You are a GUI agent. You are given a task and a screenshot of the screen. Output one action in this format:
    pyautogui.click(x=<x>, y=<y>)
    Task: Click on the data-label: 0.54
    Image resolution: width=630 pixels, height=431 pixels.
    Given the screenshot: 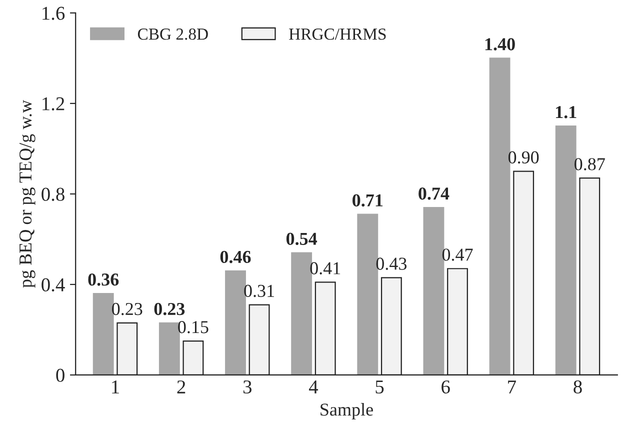 What is the action you would take?
    pyautogui.click(x=302, y=239)
    